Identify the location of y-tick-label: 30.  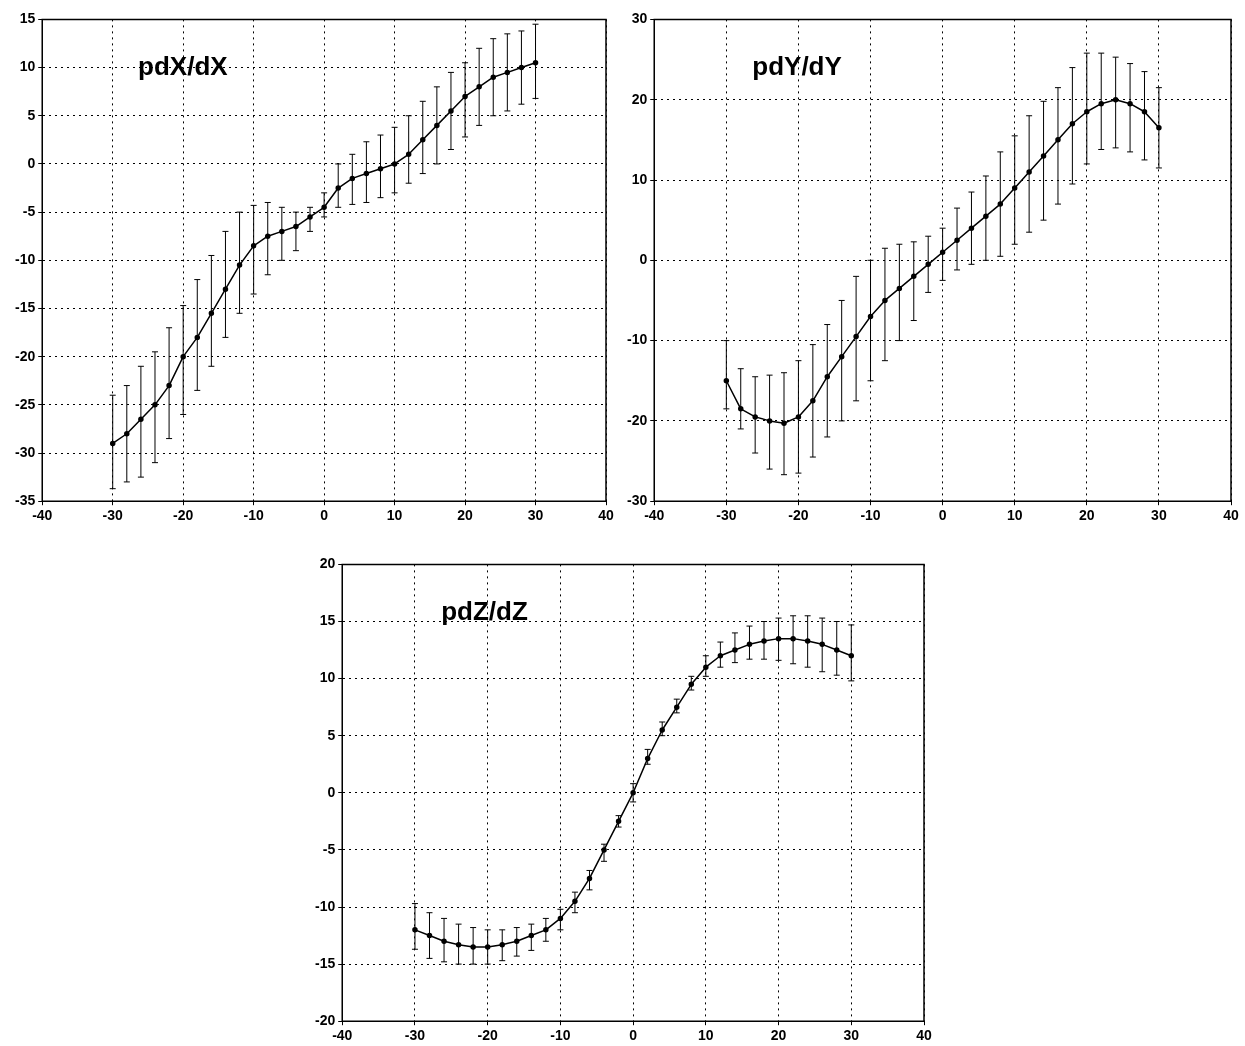
(639, 18).